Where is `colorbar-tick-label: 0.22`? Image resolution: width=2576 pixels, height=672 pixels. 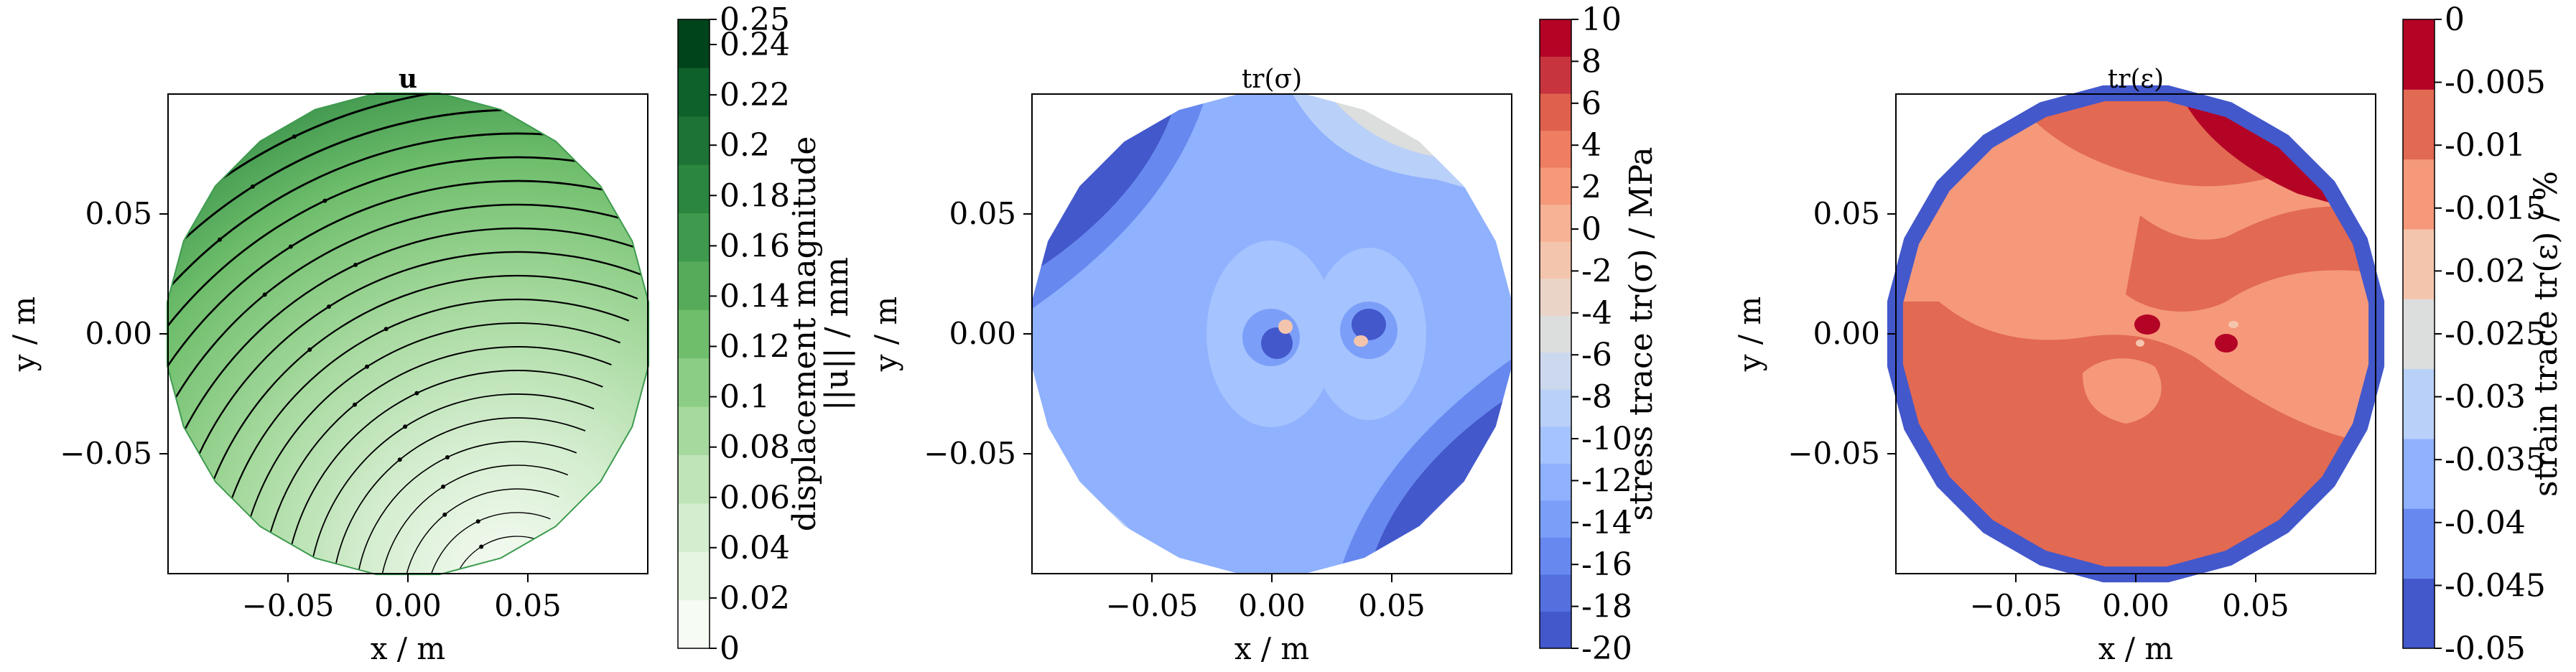
colorbar-tick-label: 0.22 is located at coordinates (755, 95).